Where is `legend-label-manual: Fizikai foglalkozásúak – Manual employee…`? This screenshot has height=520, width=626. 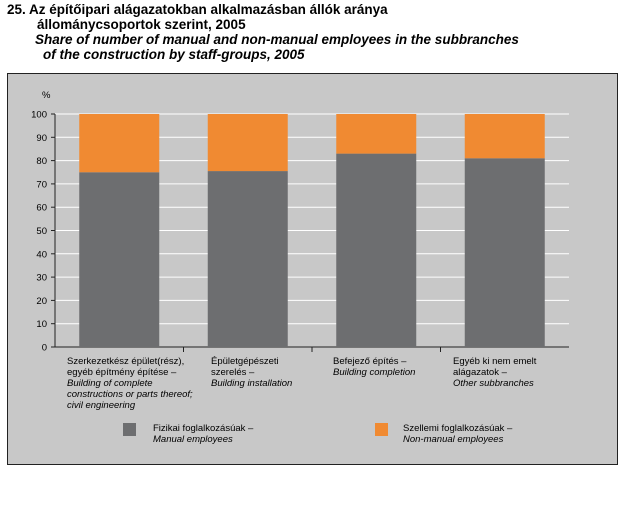 legend-label-manual: Fizikai foglalkozásúak – Manual employee… is located at coordinates (203, 434).